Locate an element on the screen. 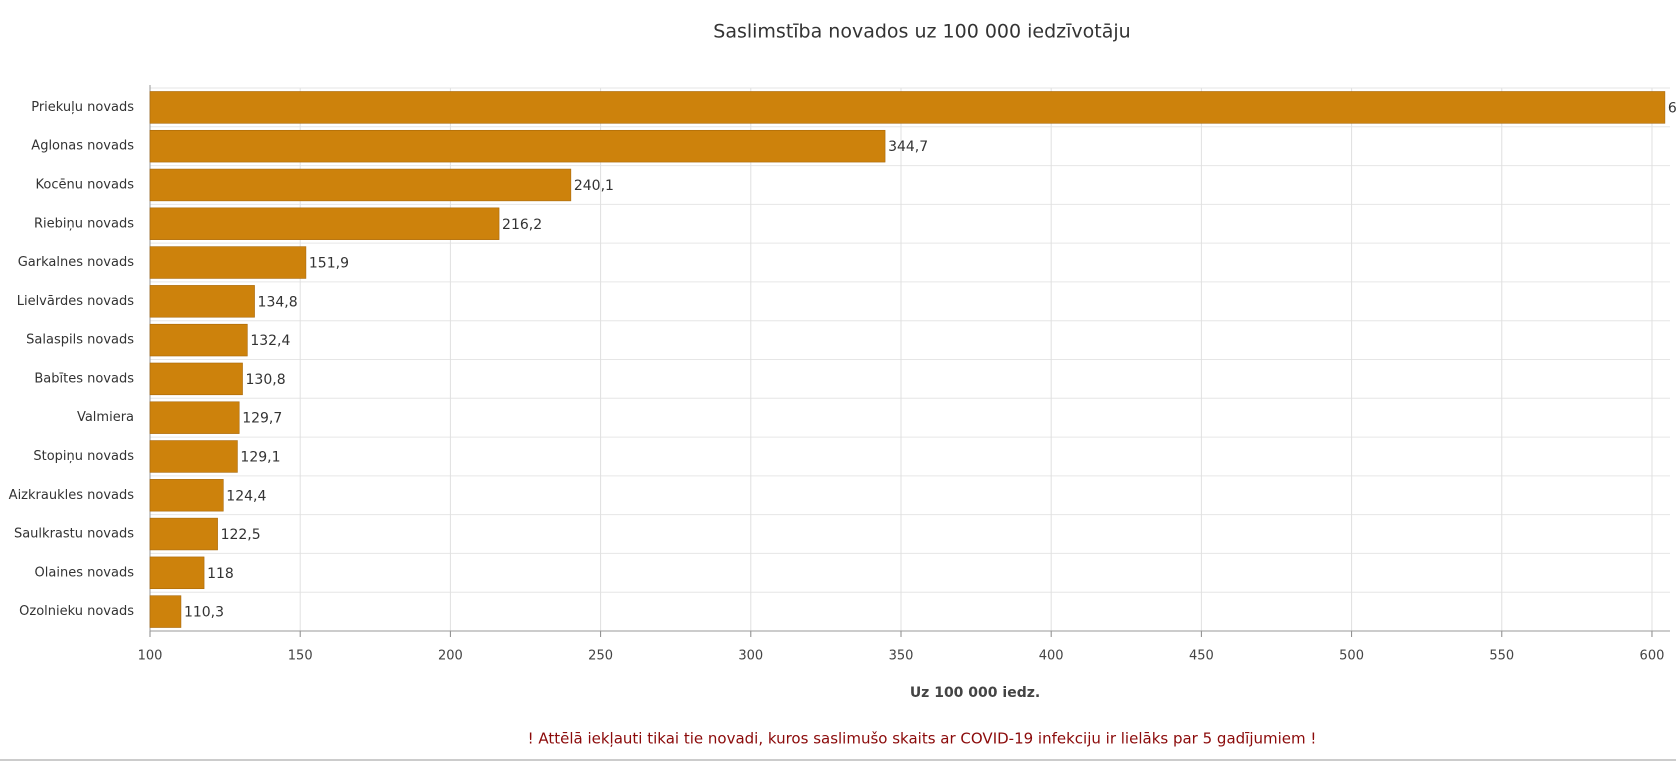  data-label: 118 is located at coordinates (220, 574).